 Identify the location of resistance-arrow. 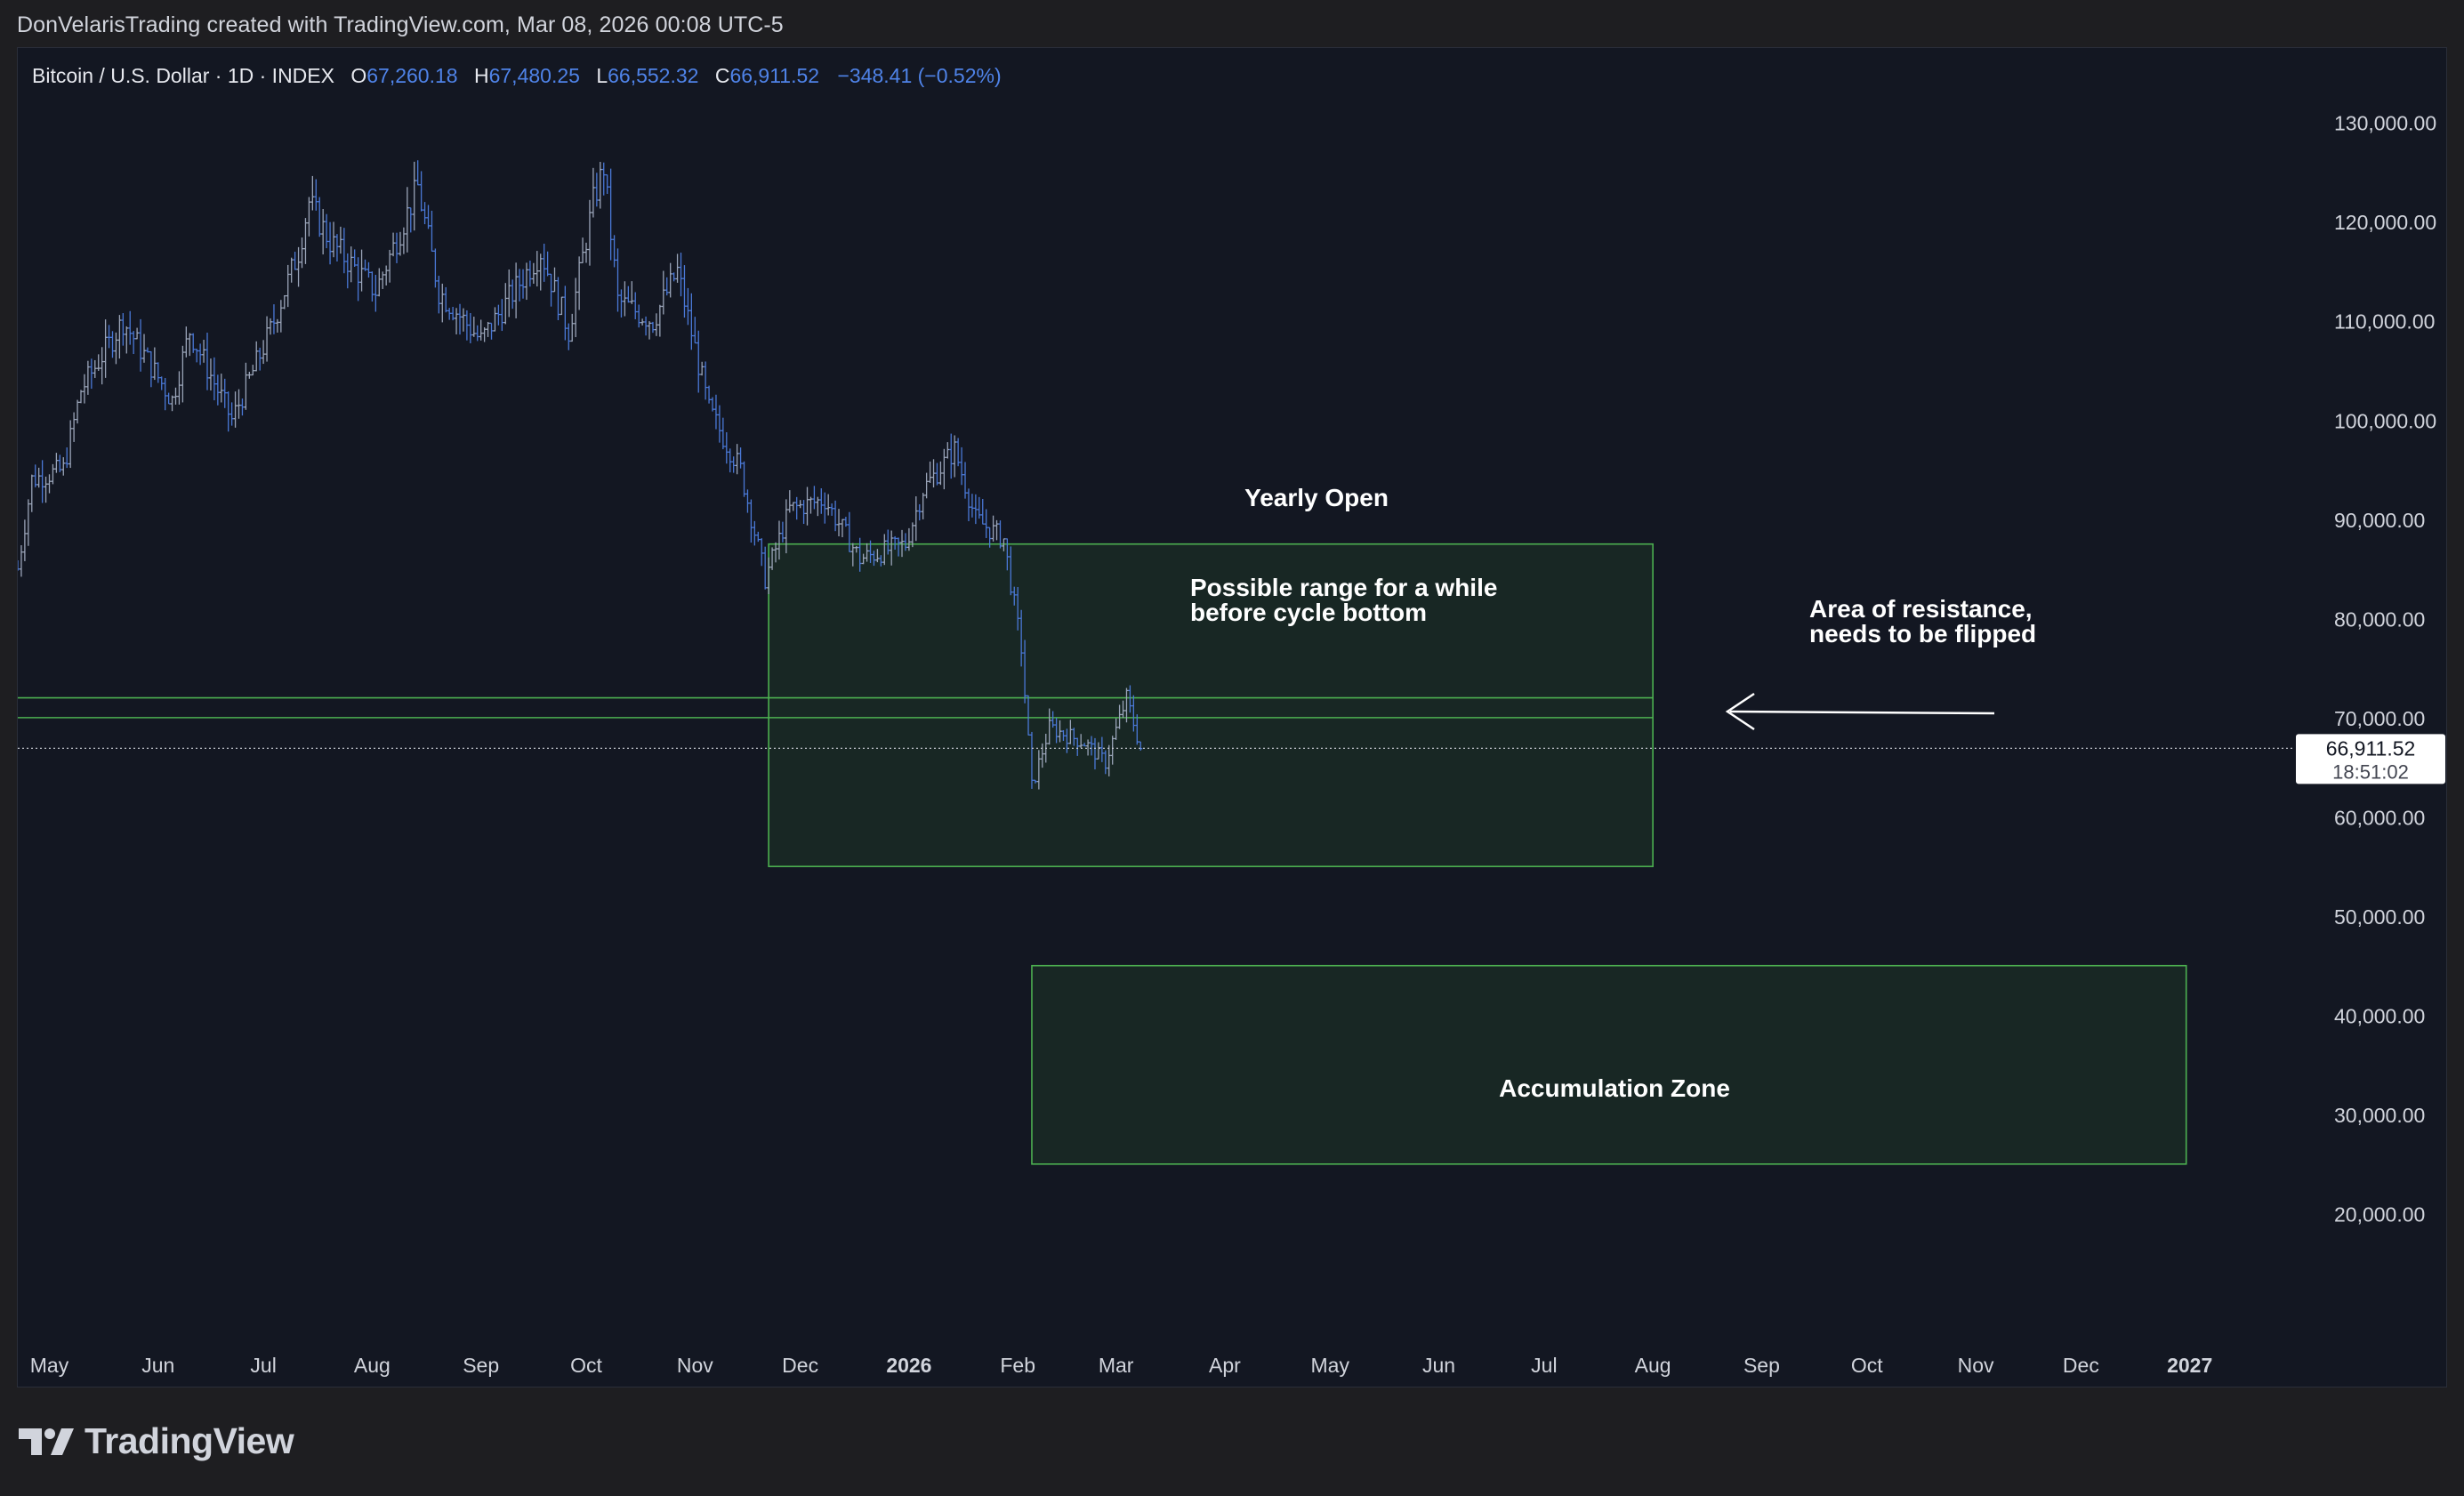
(1862, 712).